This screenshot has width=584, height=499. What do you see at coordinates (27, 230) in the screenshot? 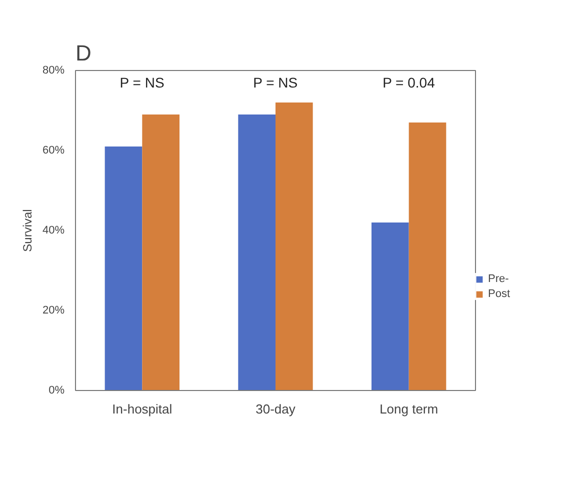
I see `y-axis-title: Survival` at bounding box center [27, 230].